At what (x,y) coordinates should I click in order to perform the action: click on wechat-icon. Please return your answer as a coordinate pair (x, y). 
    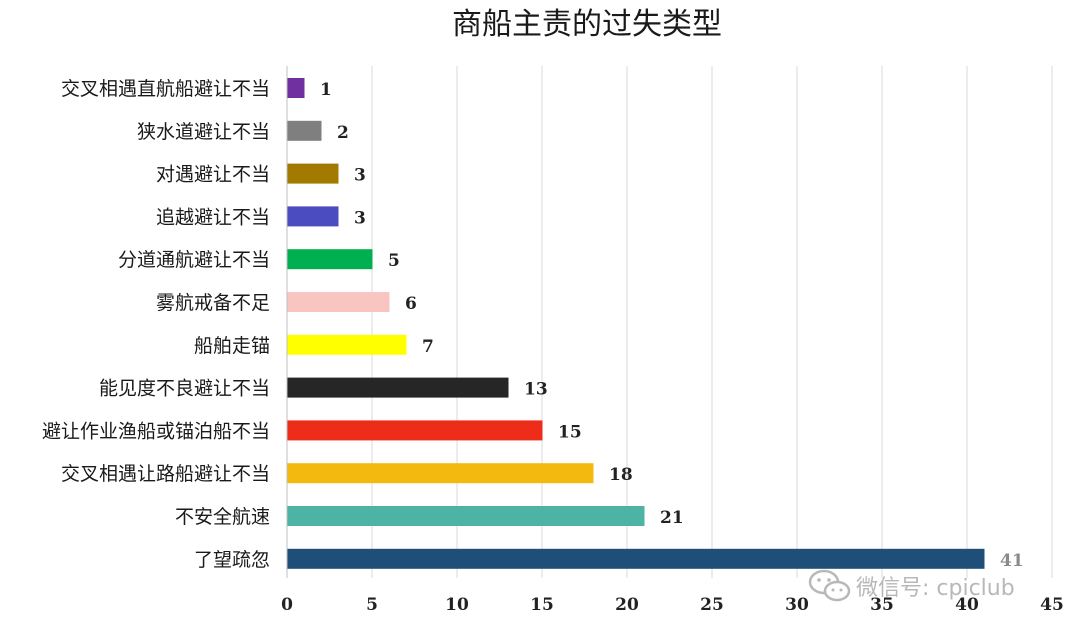
    Looking at the image, I should click on (829, 585).